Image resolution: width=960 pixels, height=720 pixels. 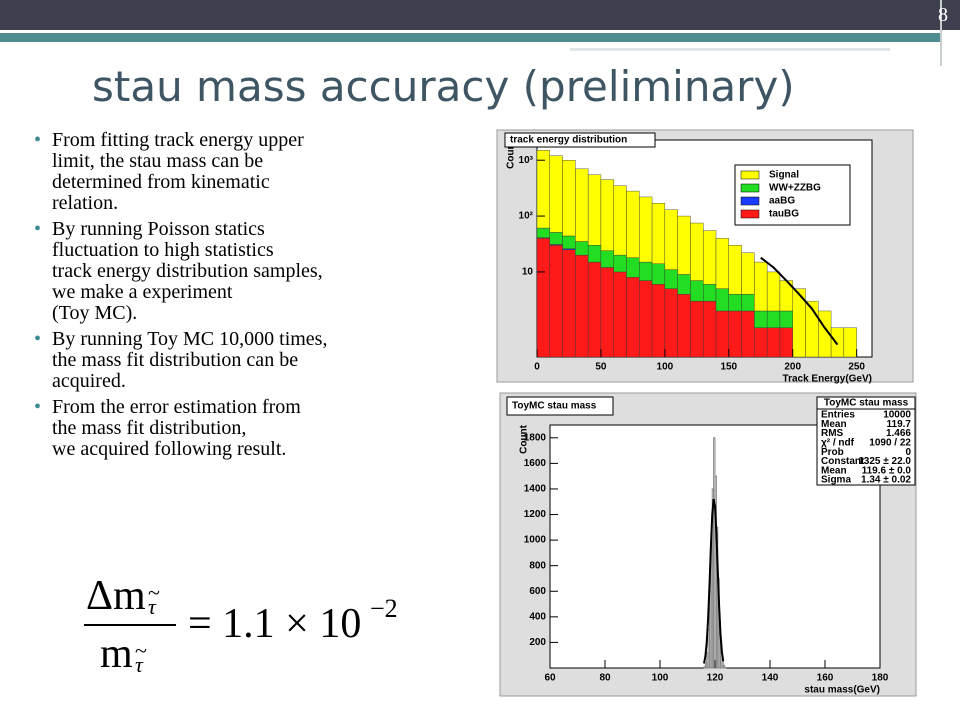 What do you see at coordinates (827, 379) in the screenshot?
I see `x-axis-label: Track Energy(GeV)` at bounding box center [827, 379].